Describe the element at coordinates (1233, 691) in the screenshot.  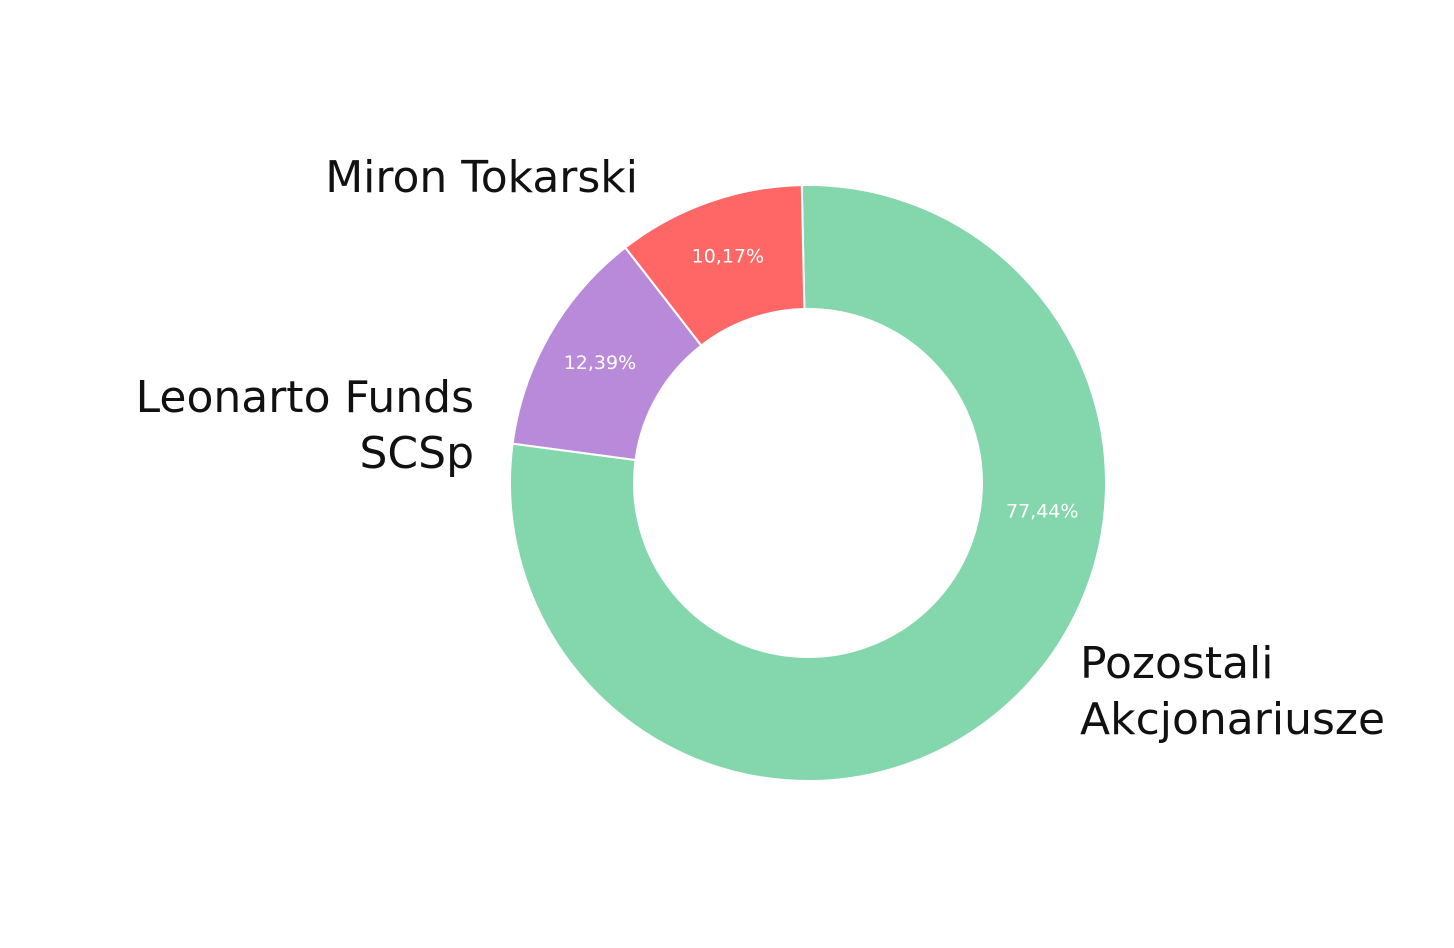
I see `category-label: Pozostali Akcjonariusze` at that location.